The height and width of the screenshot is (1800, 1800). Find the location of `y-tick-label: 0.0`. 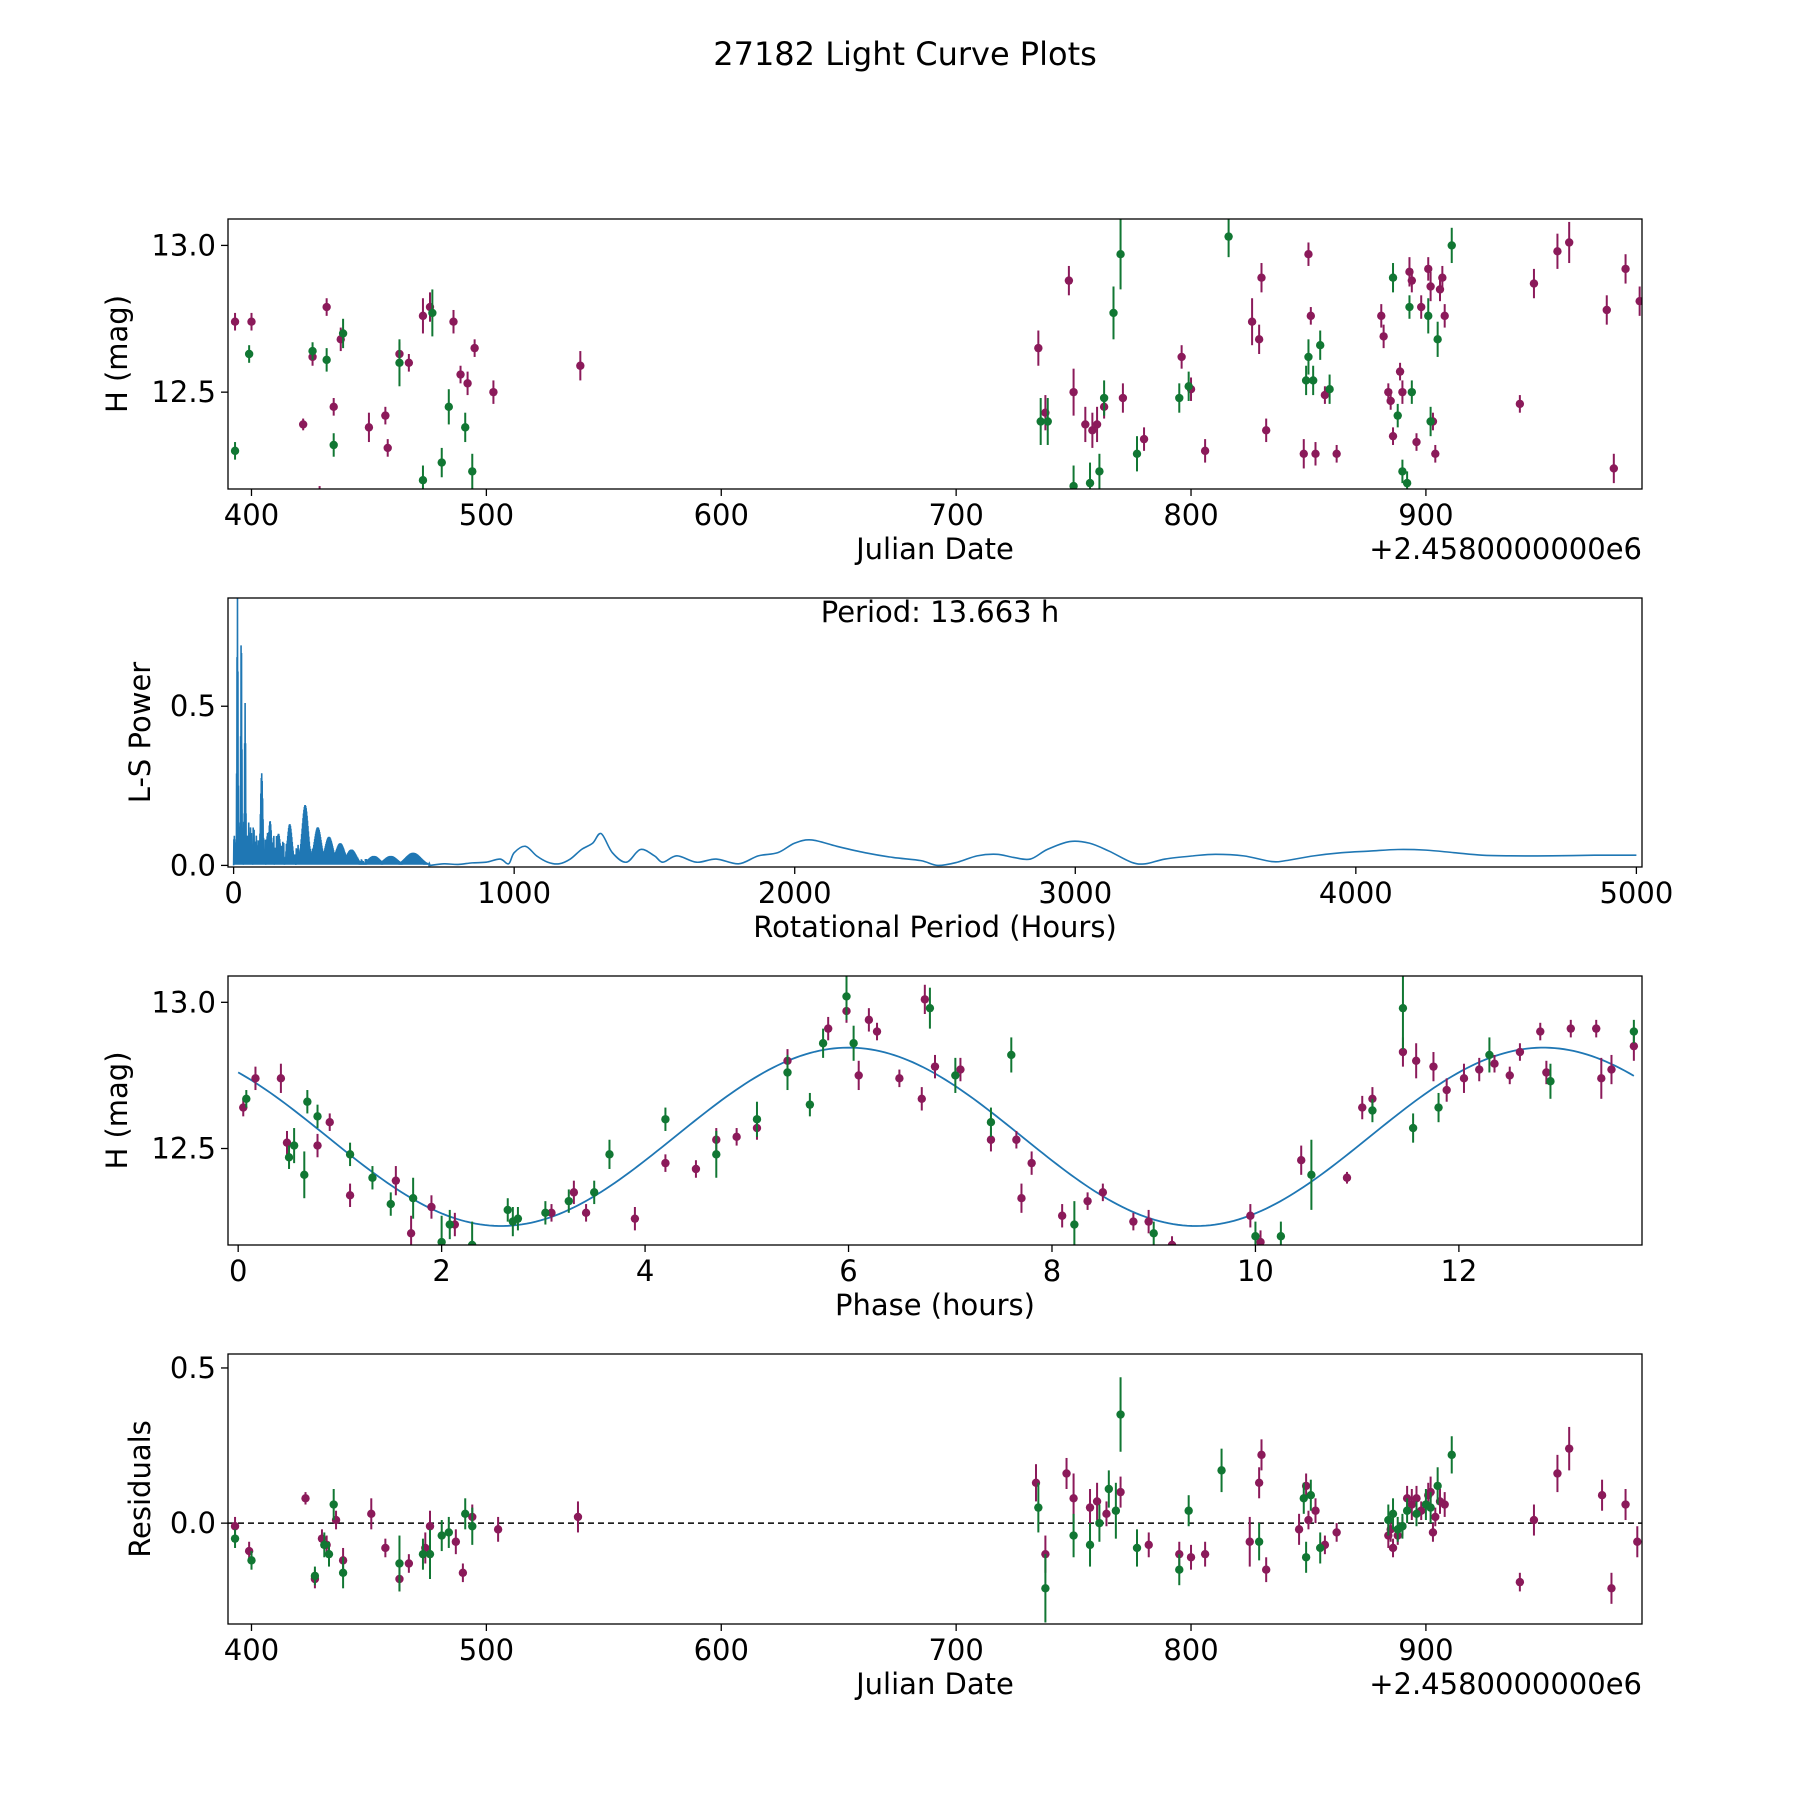

y-tick-label: 0.0 is located at coordinates (193, 865).